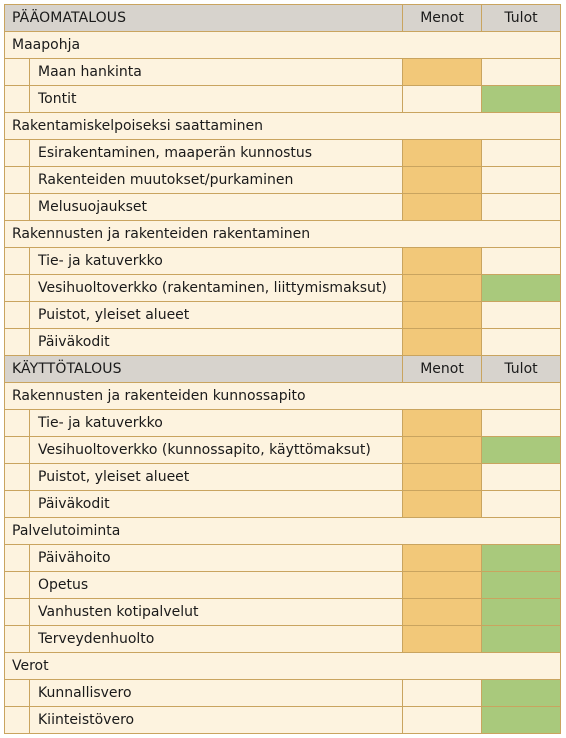 The image size is (566, 738). I want to click on item-label: Päiväkodit, so click(216, 504).